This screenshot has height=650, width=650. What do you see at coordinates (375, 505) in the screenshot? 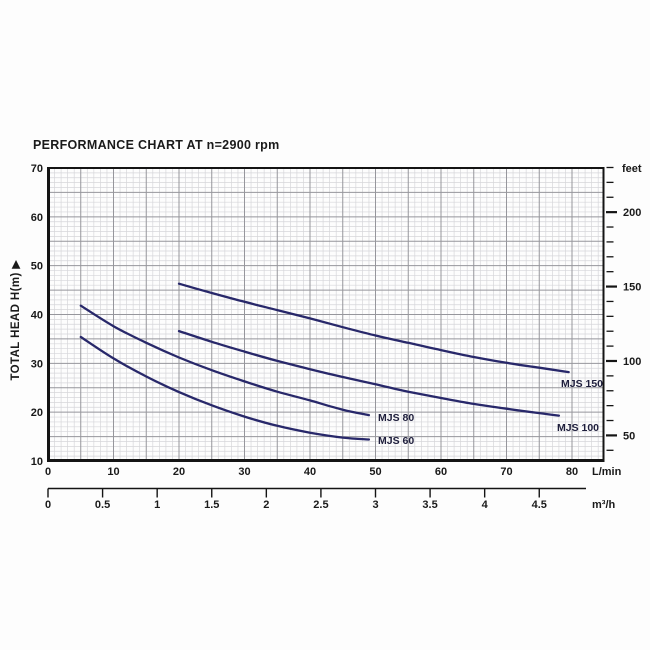
I see `x2-tick-label: 3` at bounding box center [375, 505].